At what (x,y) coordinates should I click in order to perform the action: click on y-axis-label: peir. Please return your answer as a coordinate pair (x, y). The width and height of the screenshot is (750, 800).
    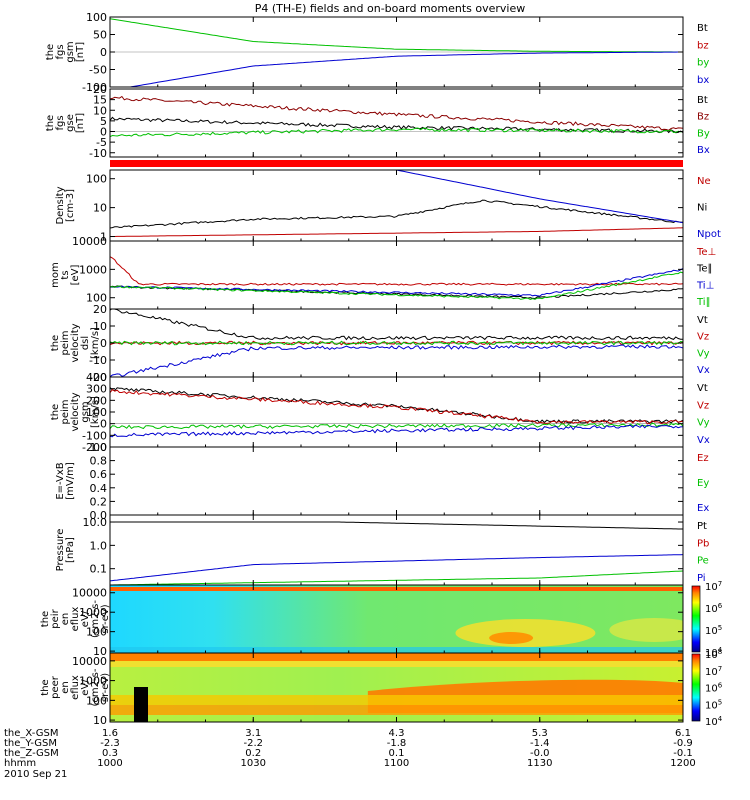
    Looking at the image, I should click on (55, 618).